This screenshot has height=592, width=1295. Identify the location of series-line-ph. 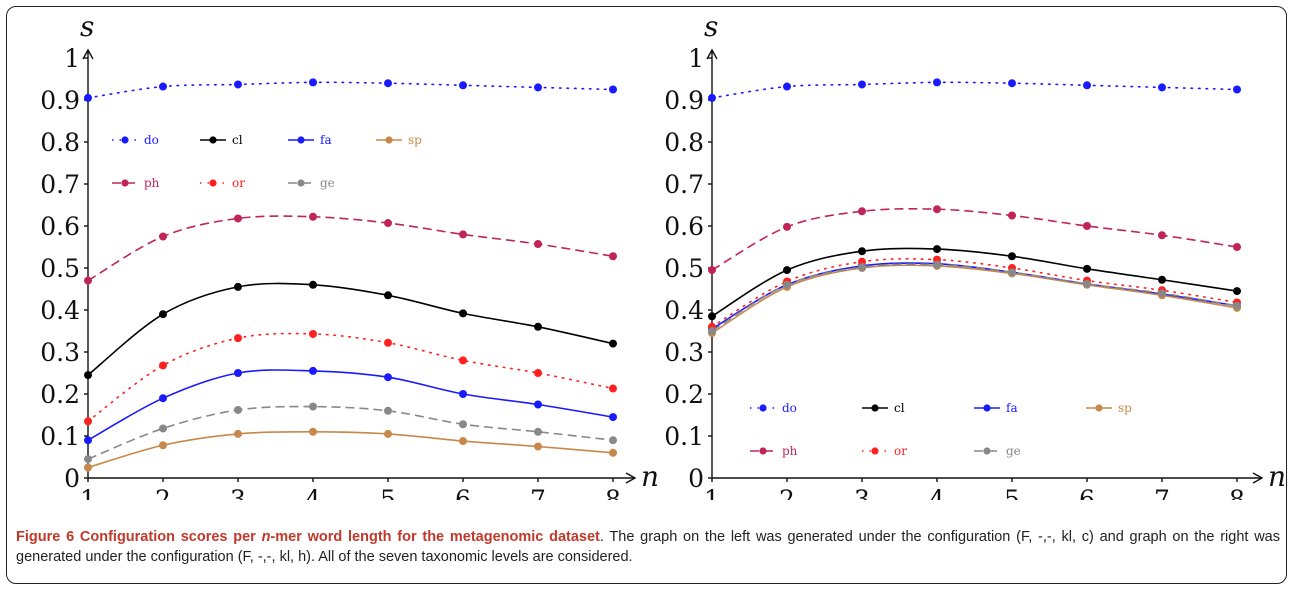
(974, 239).